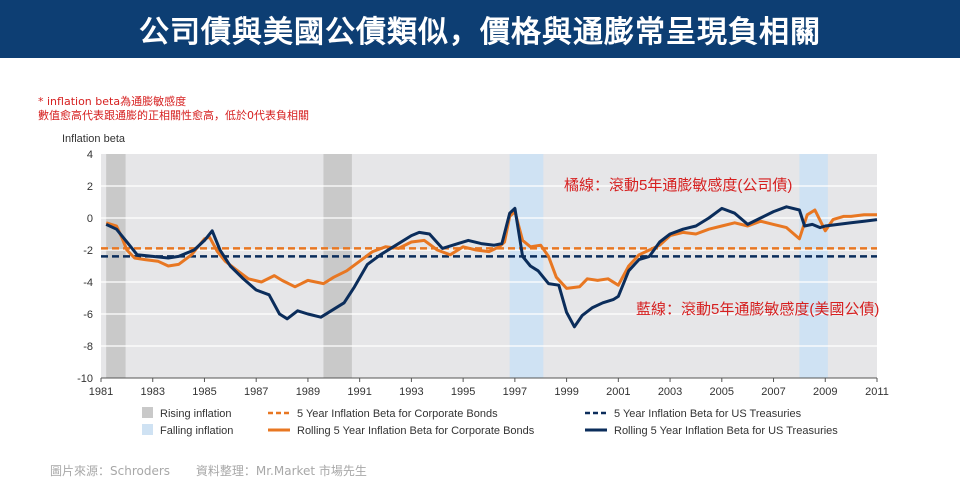 The image size is (960, 502). What do you see at coordinates (204, 392) in the screenshot?
I see `x-tick-label: 1985` at bounding box center [204, 392].